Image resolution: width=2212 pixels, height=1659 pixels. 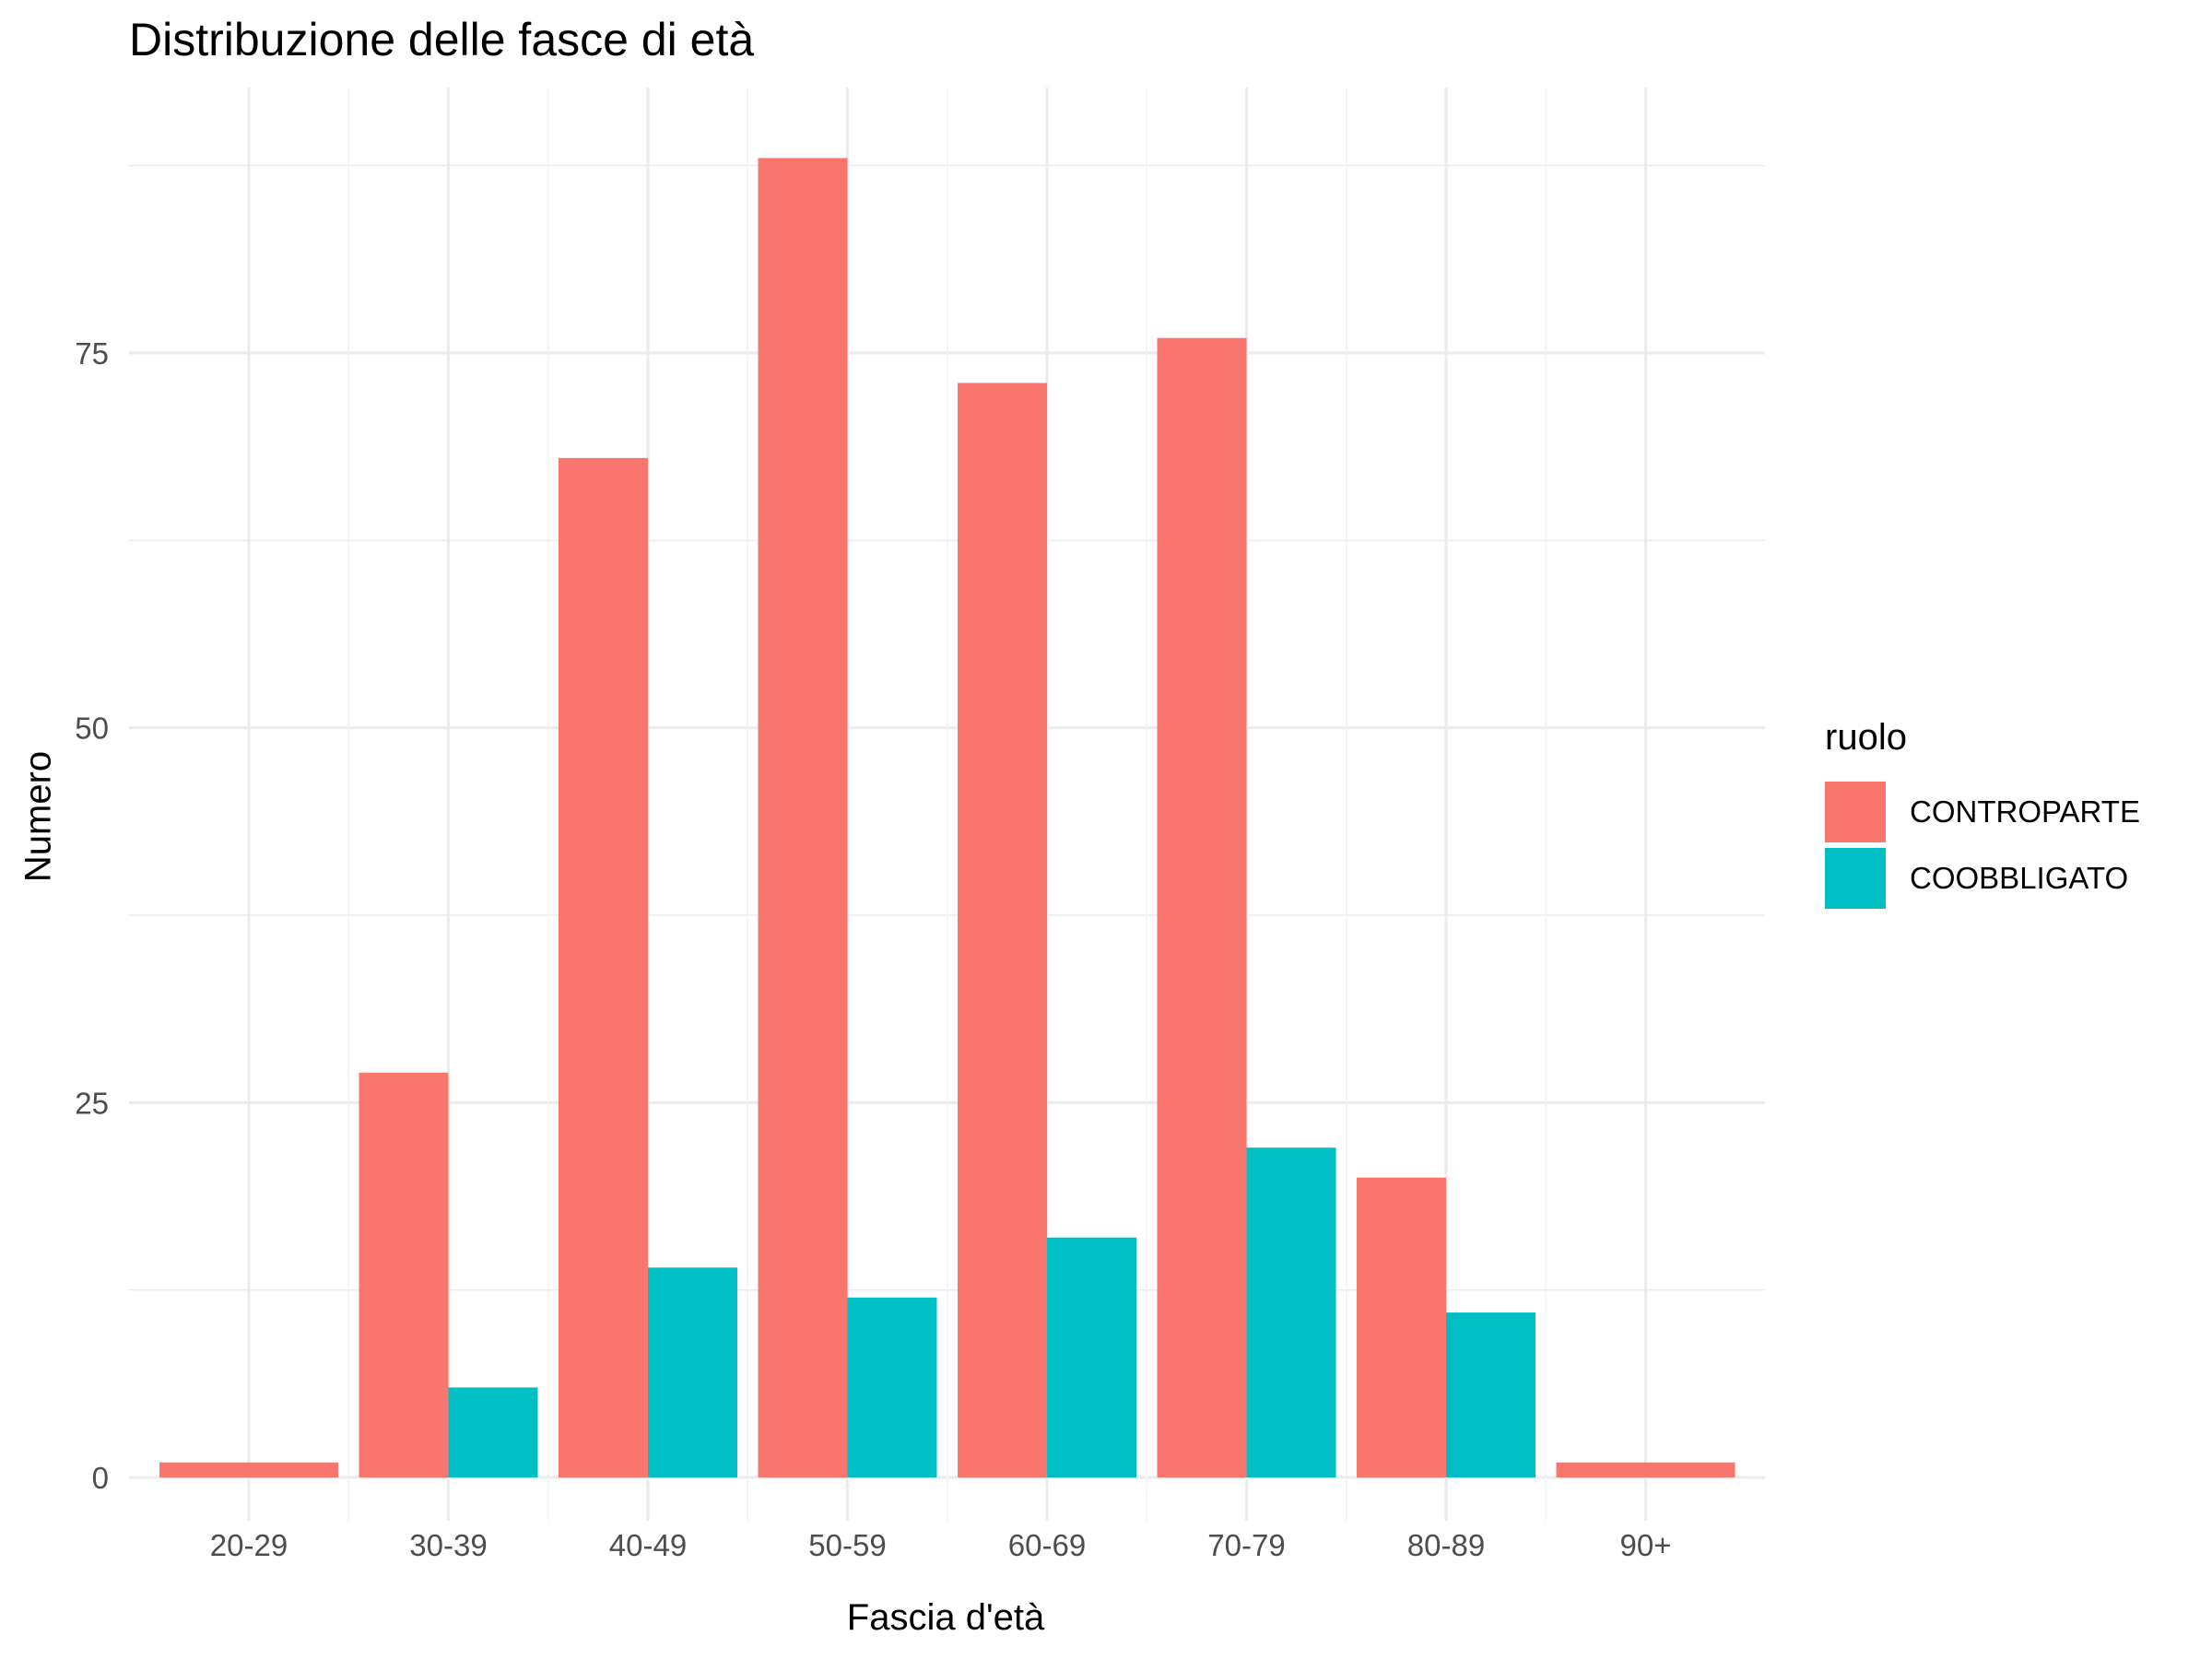 What do you see at coordinates (847, 1545) in the screenshot?
I see `x-tick-label: 50-59` at bounding box center [847, 1545].